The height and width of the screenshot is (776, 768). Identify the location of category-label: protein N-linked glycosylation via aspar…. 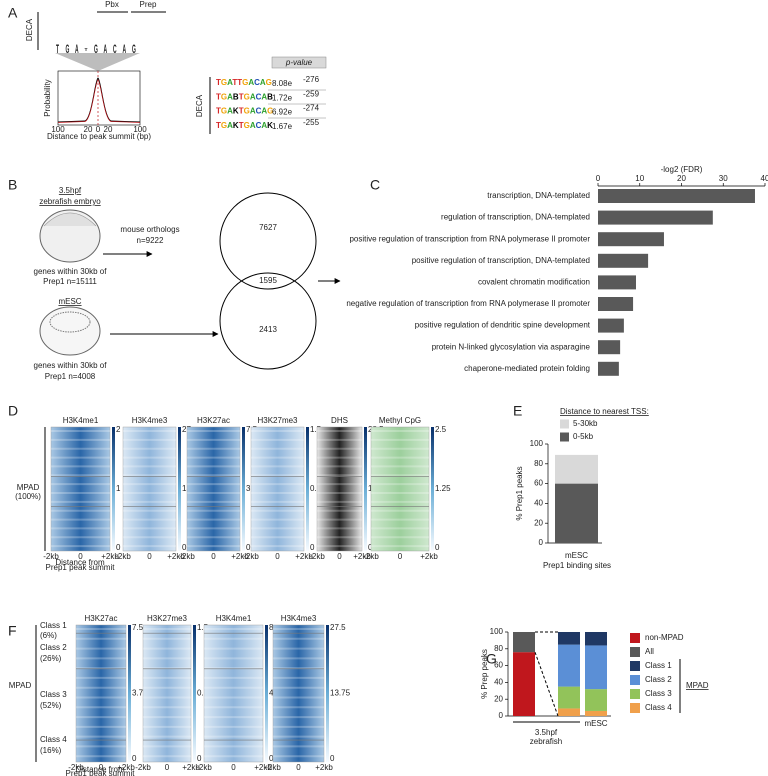
(511, 346).